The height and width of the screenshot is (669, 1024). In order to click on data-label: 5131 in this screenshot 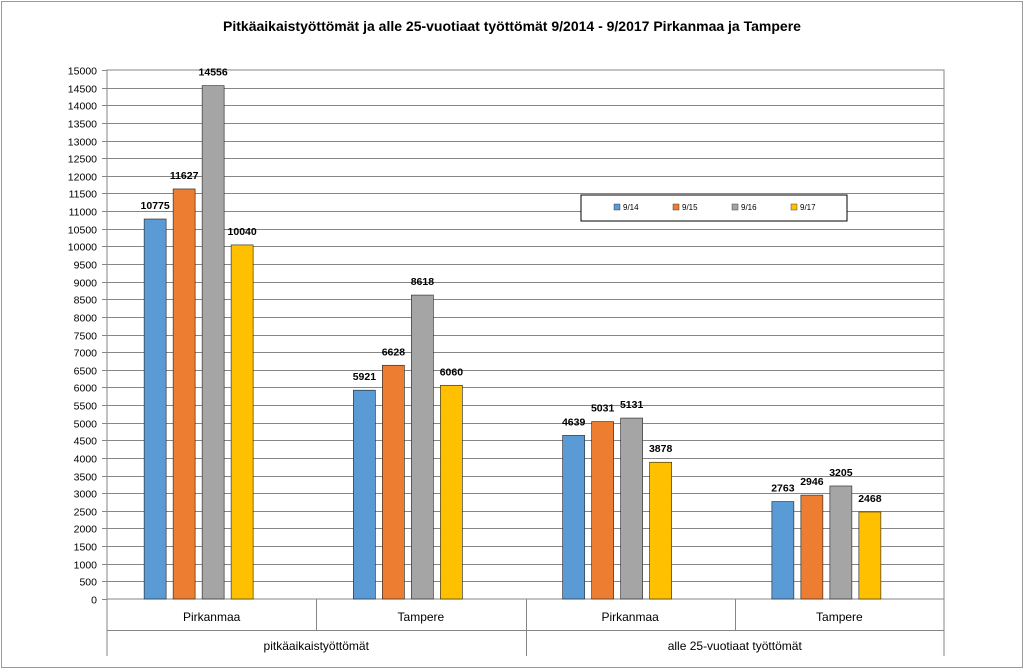, I will do `click(632, 405)`.